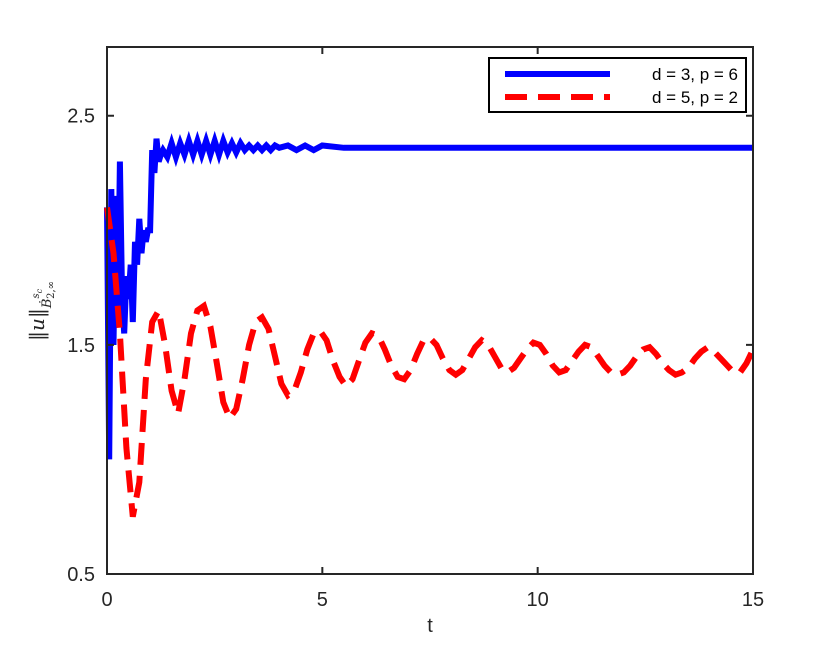 This screenshot has height=646, width=830. What do you see at coordinates (37, 324) in the screenshot?
I see `y-label-var: u` at bounding box center [37, 324].